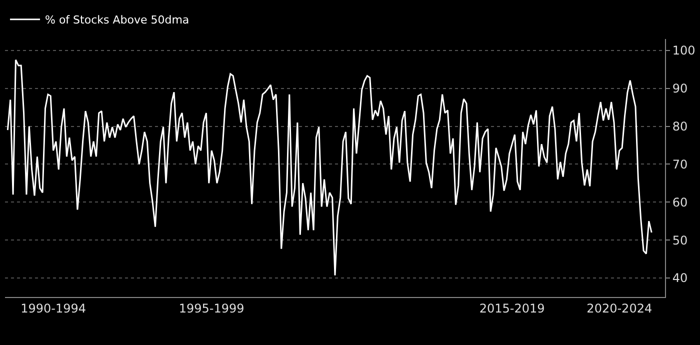  What do you see at coordinates (680, 240) in the screenshot?
I see `y-tick-label: 50` at bounding box center [680, 240].